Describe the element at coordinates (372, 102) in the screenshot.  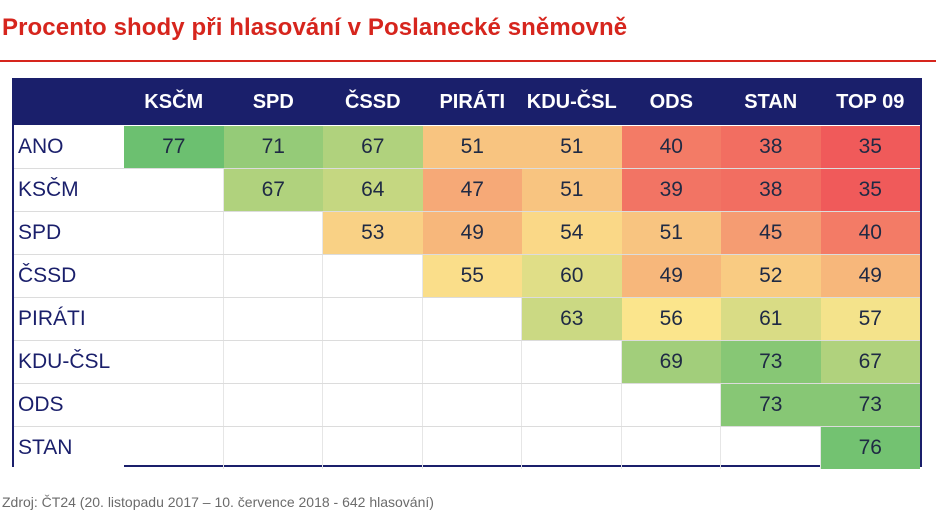
I see `column-label: ČSSD` at that location.